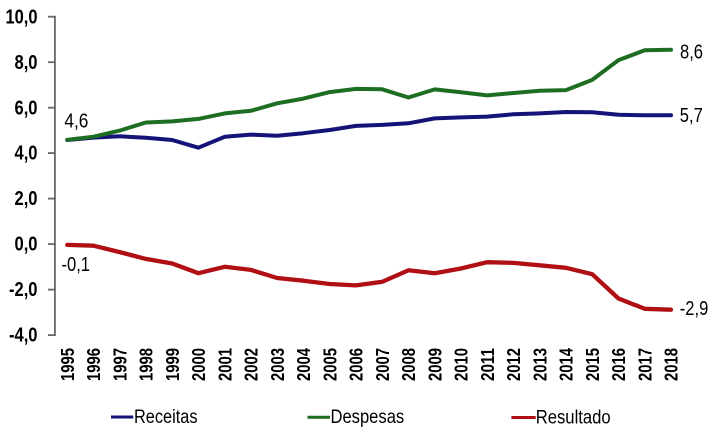 Image resolution: width=720 pixels, height=443 pixels. What do you see at coordinates (382, 364) in the screenshot?
I see `svg-text: 2007` at bounding box center [382, 364].